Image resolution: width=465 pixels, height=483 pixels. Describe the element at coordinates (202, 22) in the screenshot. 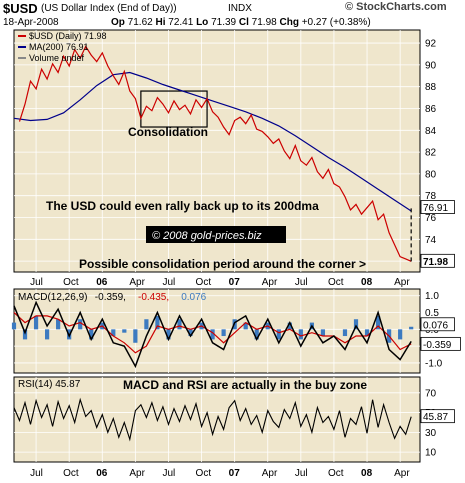

I see `low-label: Lo` at that location.